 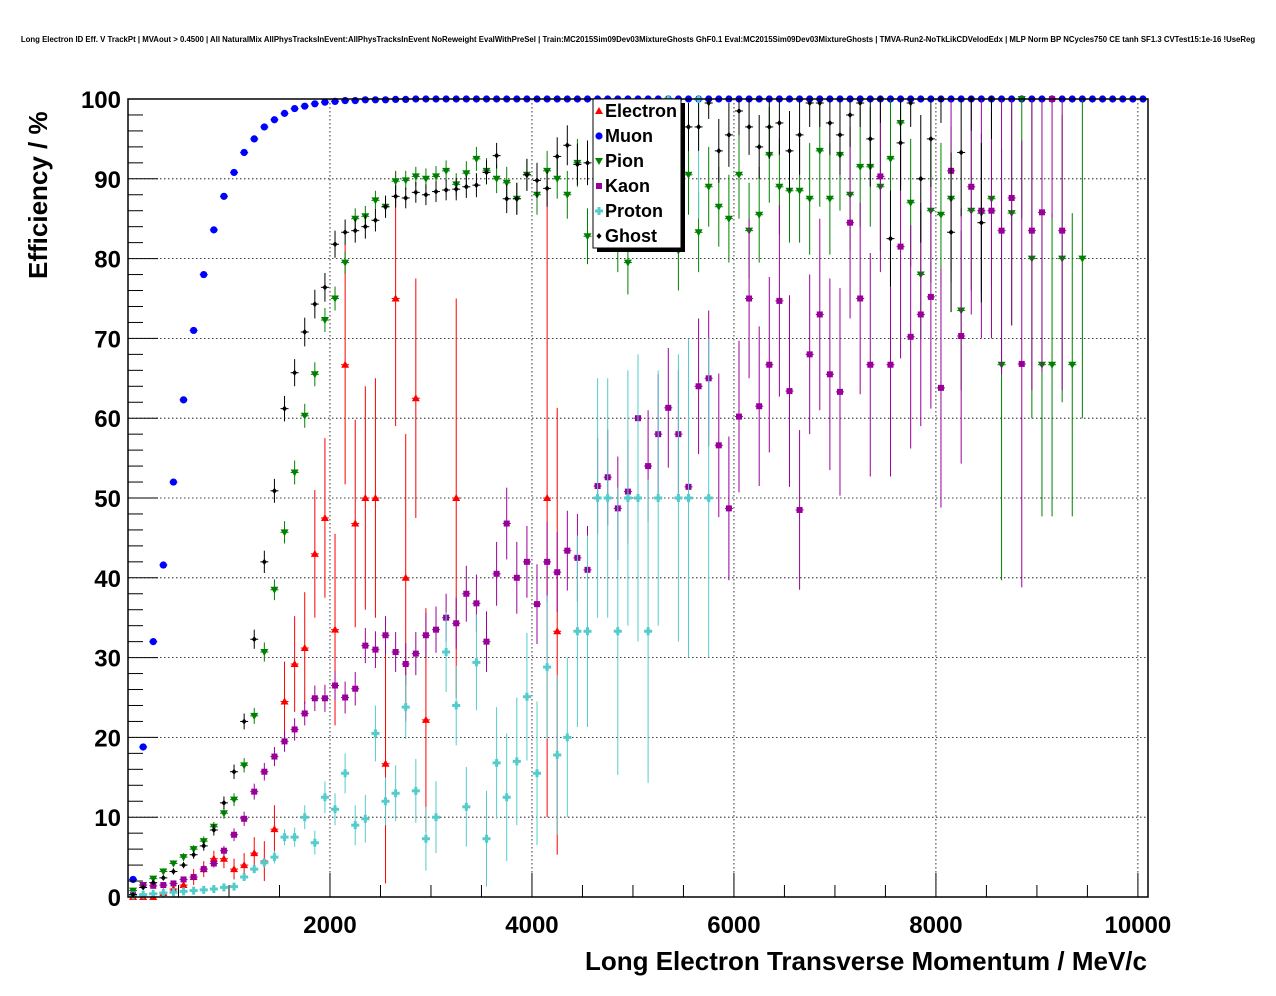 What do you see at coordinates (107, 738) in the screenshot?
I see `y-tick-label: 20` at bounding box center [107, 738].